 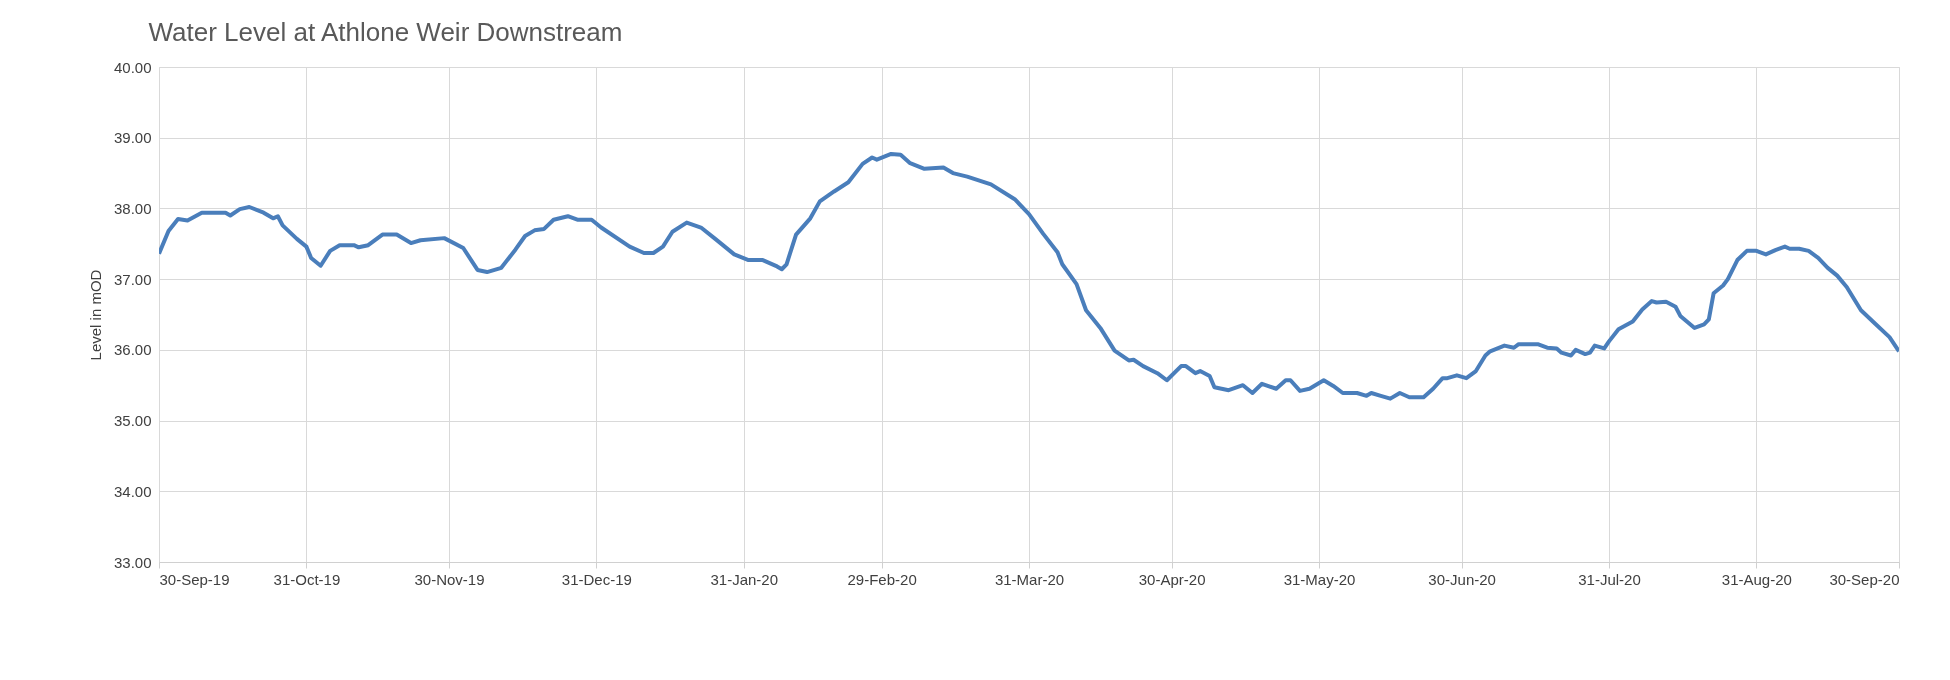 What do you see at coordinates (385, 32) in the screenshot?
I see `chart-title: Water Level at Athlone Weir Downstream` at bounding box center [385, 32].